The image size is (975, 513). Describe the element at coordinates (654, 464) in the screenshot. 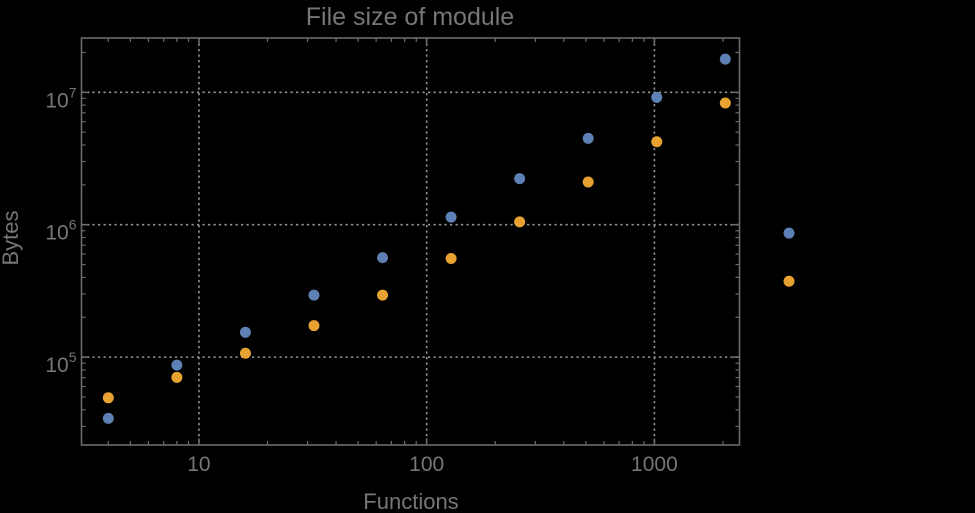

I see `x-tick-label: 1000` at that location.